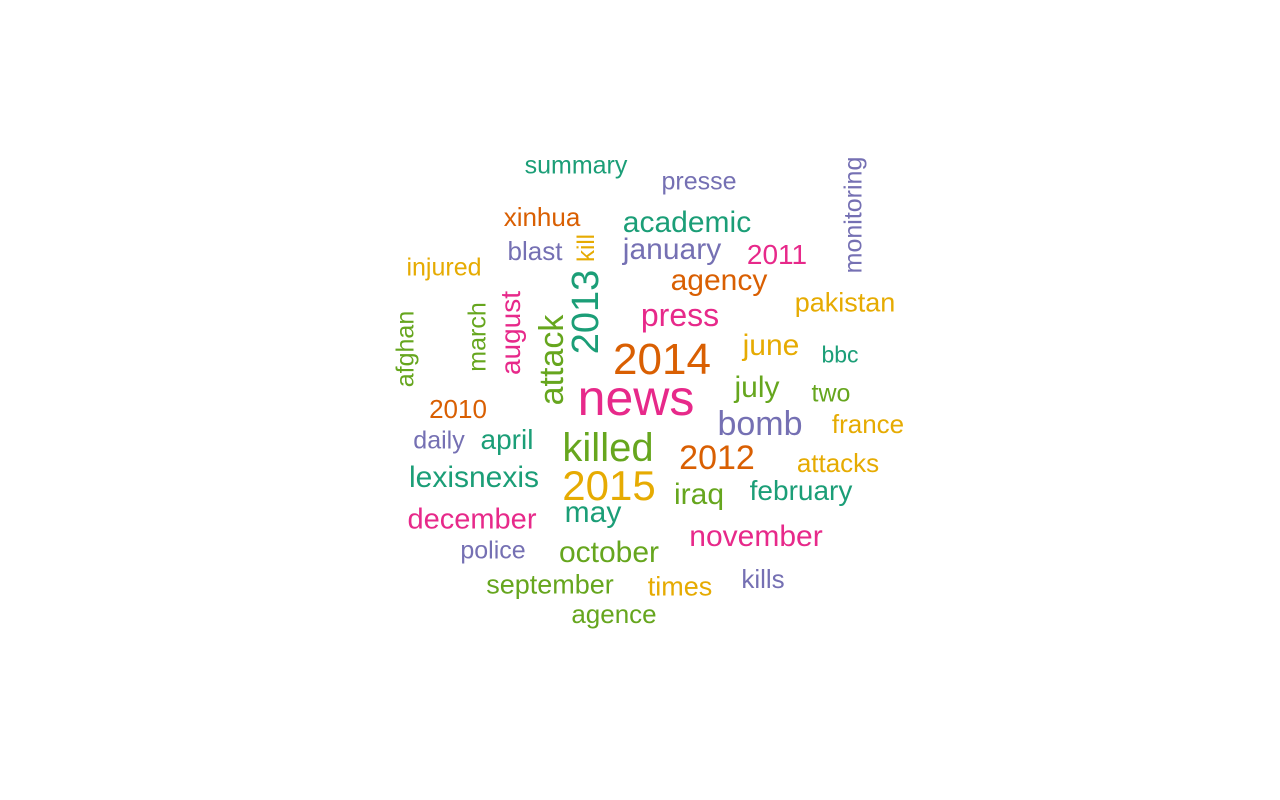  Describe the element at coordinates (699, 181) in the screenshot. I see `word-presse: presse` at that location.